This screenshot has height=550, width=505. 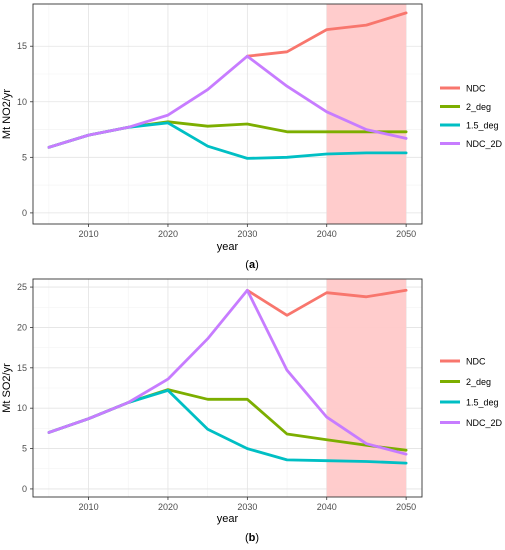 What do you see at coordinates (227, 101) in the screenshot?
I see `series-line-ndc-2d` at bounding box center [227, 101].